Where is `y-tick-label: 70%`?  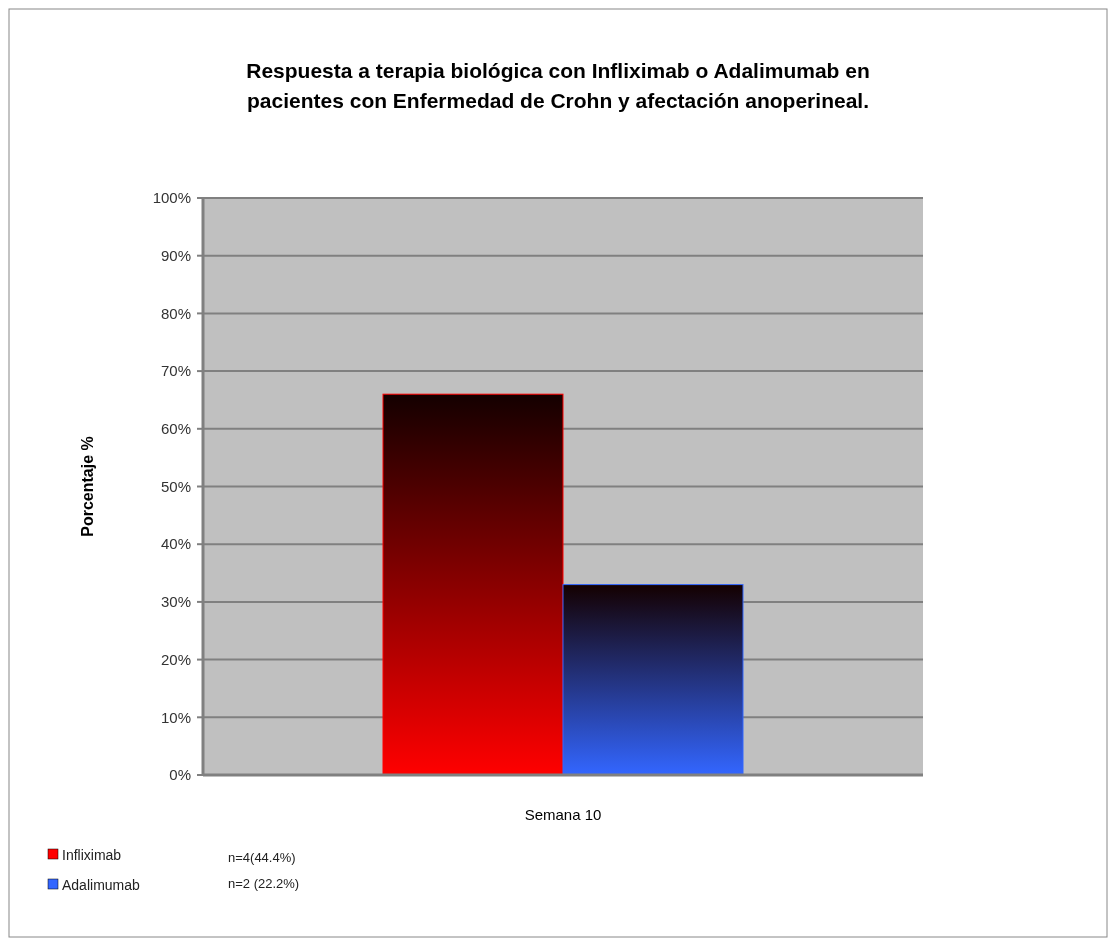
y-tick-label: 70% is located at coordinates (175, 371).